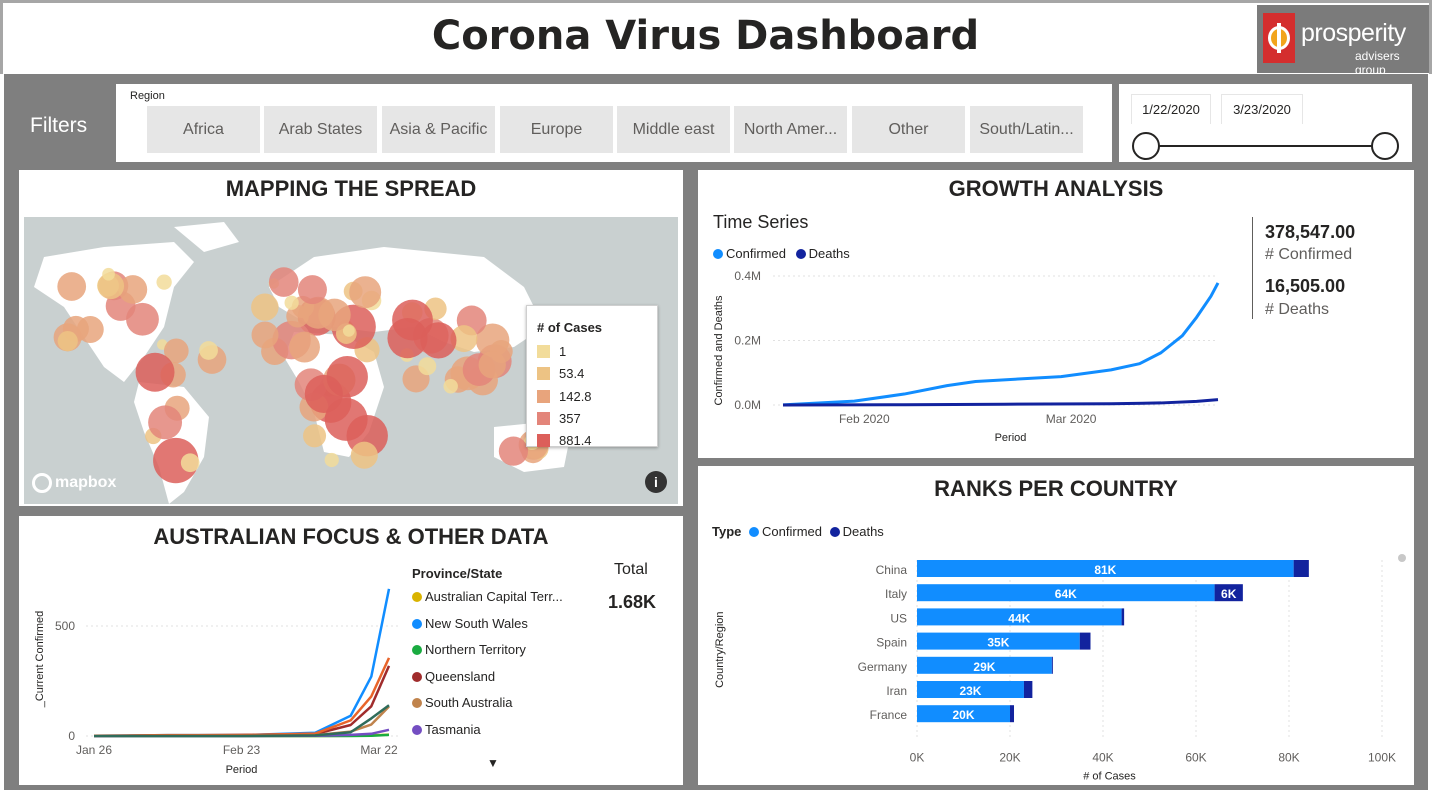 The width and height of the screenshot is (1432, 790). I want to click on date-slider-start-handle, so click(1146, 146).